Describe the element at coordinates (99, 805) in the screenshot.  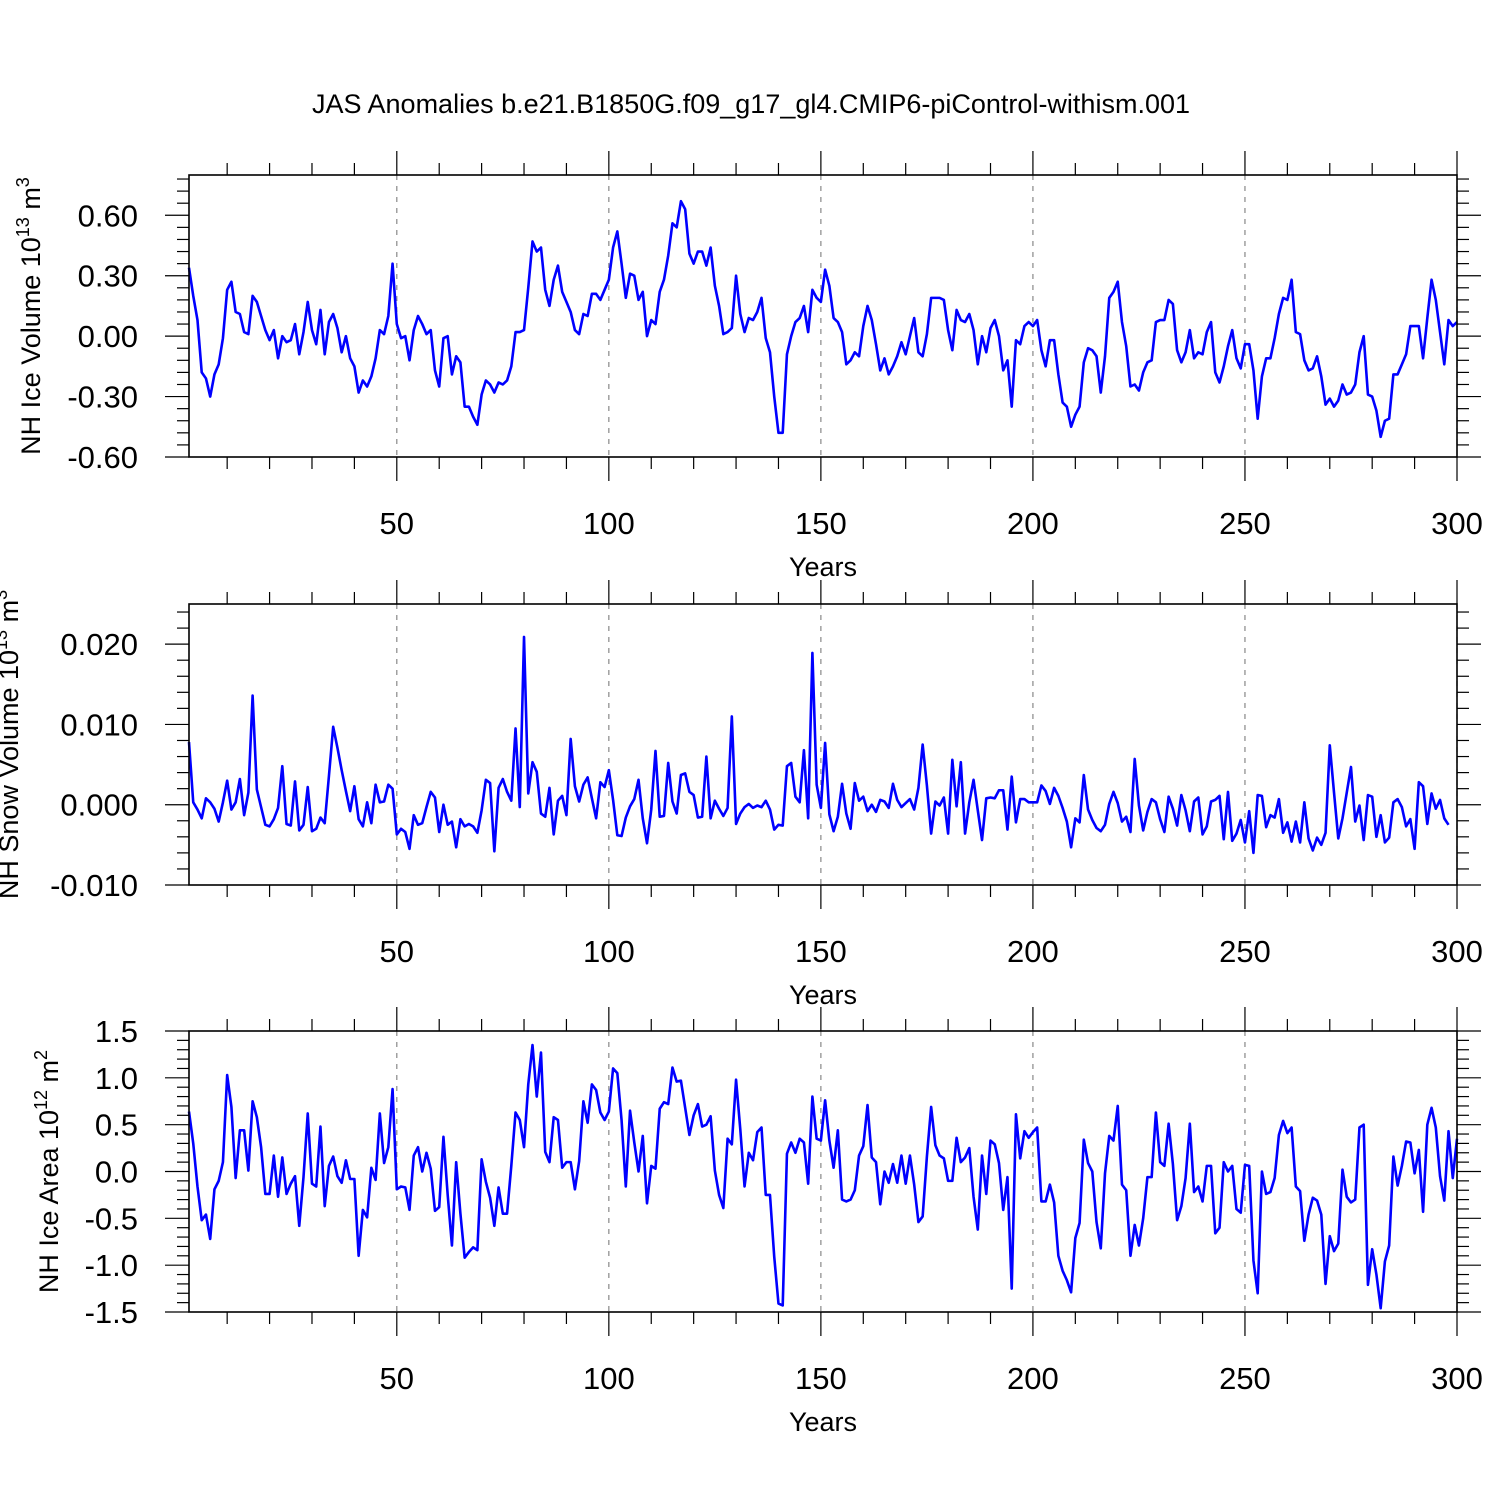
I see `y-tick-label: 0.000` at that location.